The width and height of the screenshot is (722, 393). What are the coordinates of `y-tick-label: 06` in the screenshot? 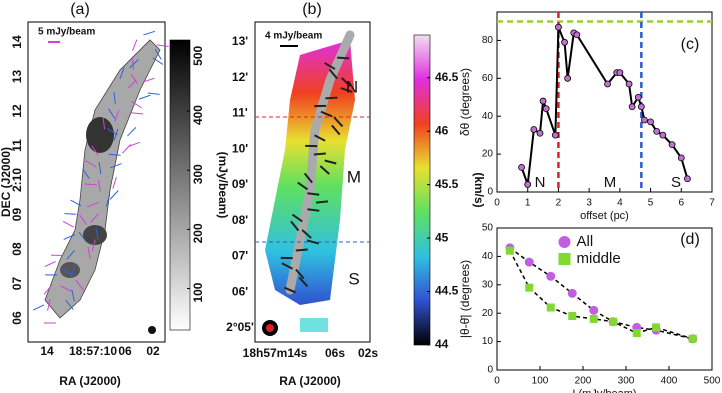 It's located at (17, 318).